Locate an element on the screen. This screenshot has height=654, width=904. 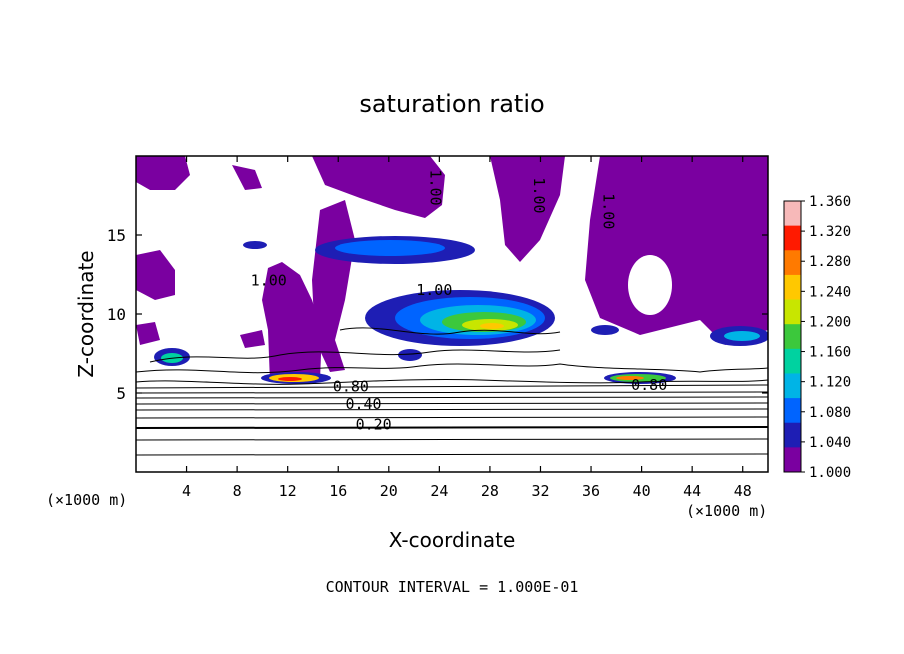
y-tick-label: 15 is located at coordinates (116, 235).